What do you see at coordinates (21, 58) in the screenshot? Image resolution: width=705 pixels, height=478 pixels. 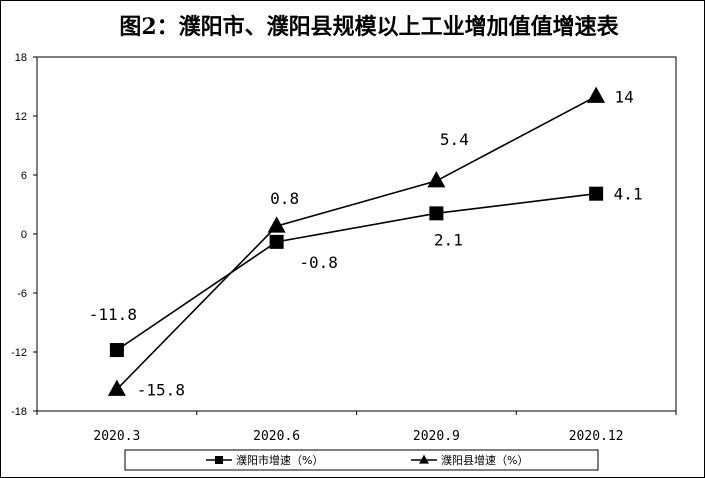 I see `y-tick-label: 18` at bounding box center [21, 58].